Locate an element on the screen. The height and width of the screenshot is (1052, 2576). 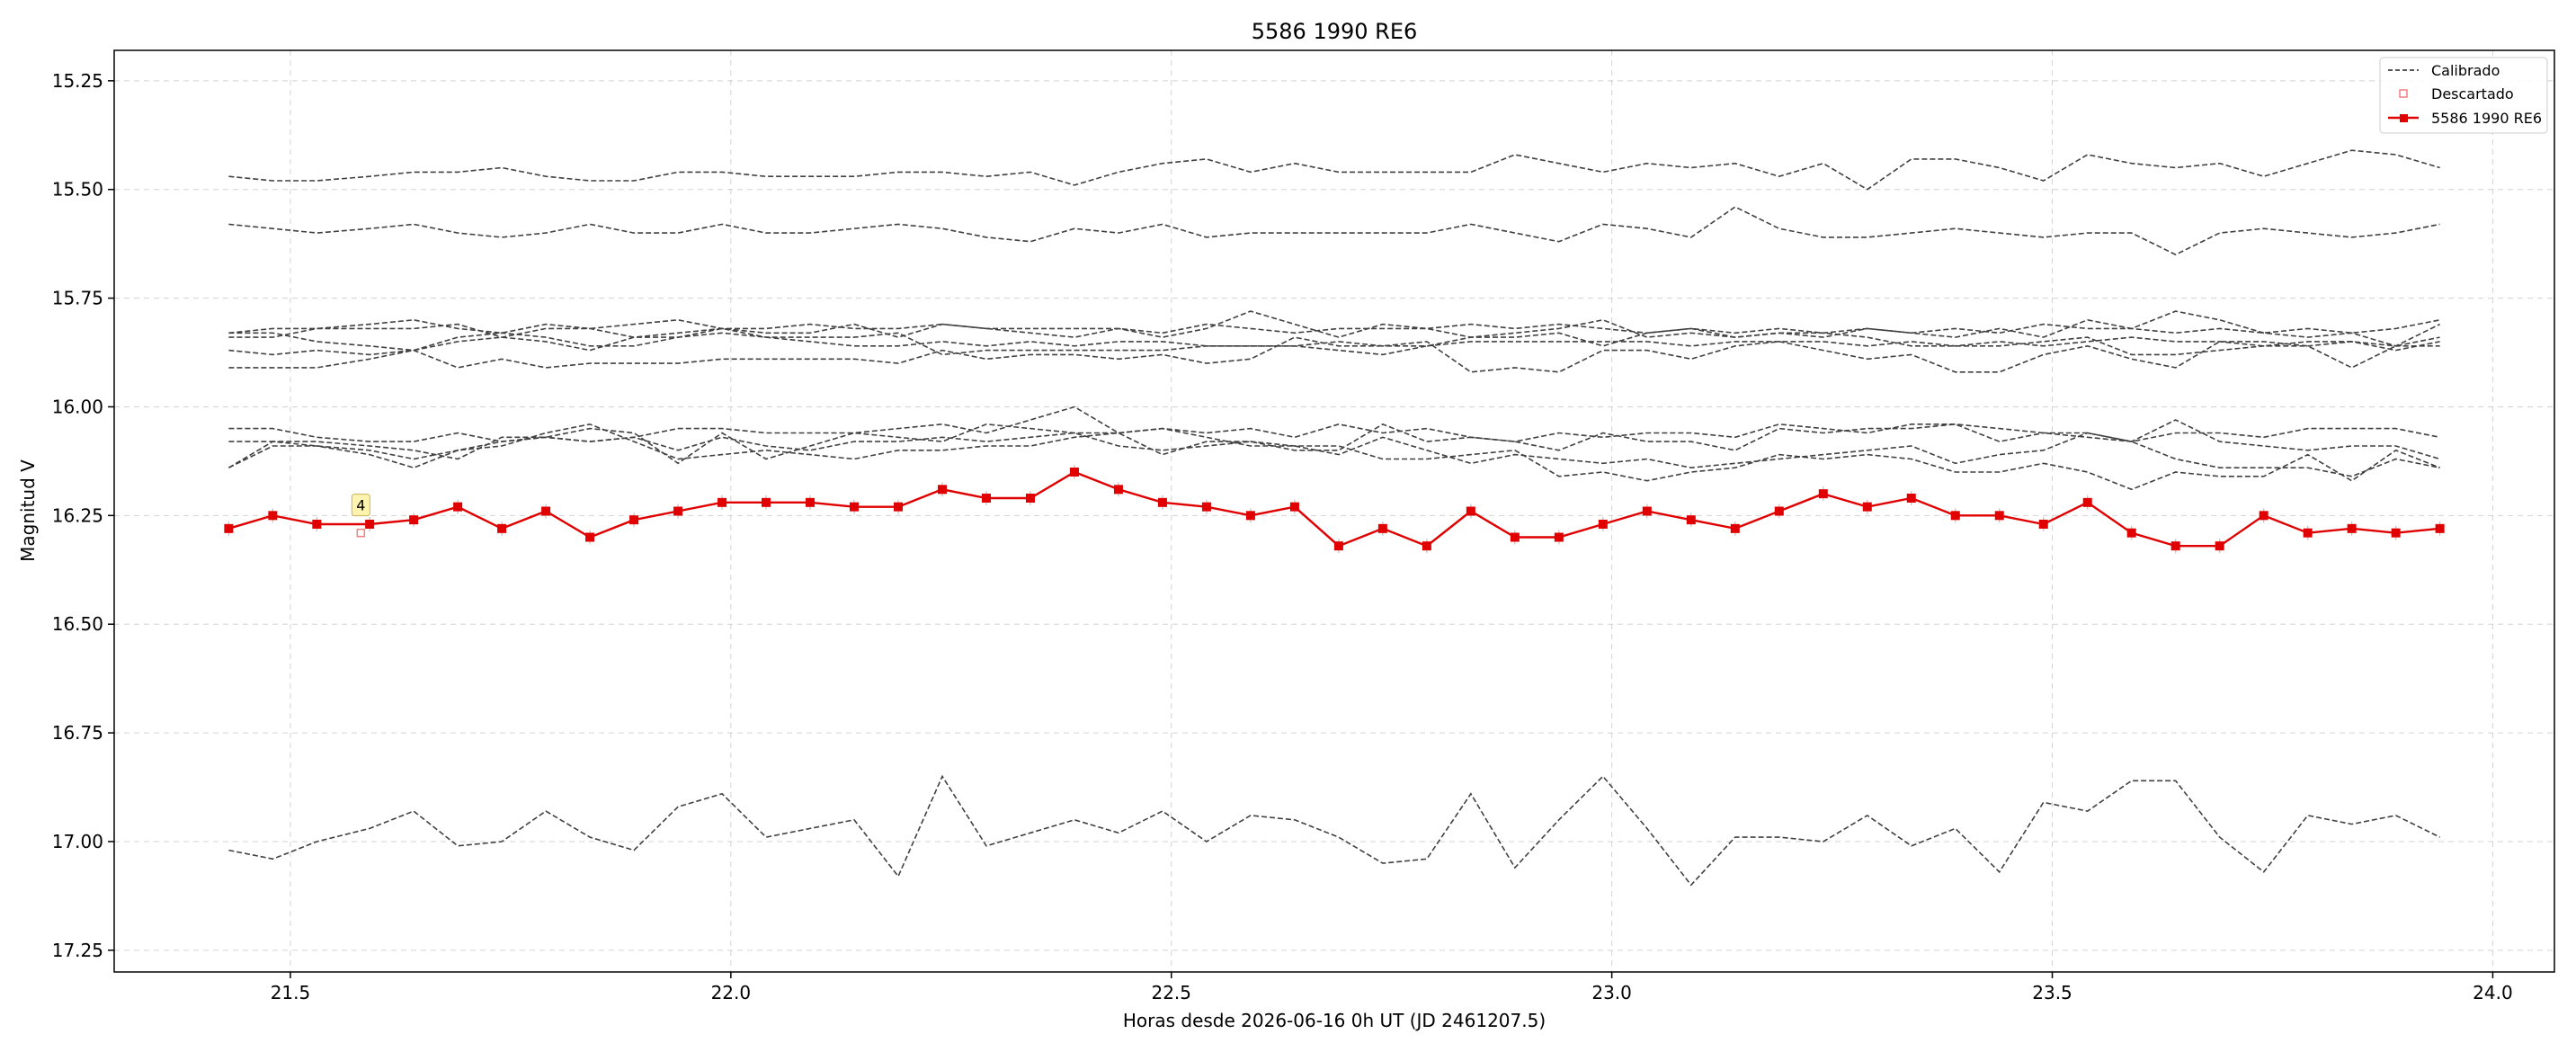
y-tick-label: 16.00 is located at coordinates (77, 407).